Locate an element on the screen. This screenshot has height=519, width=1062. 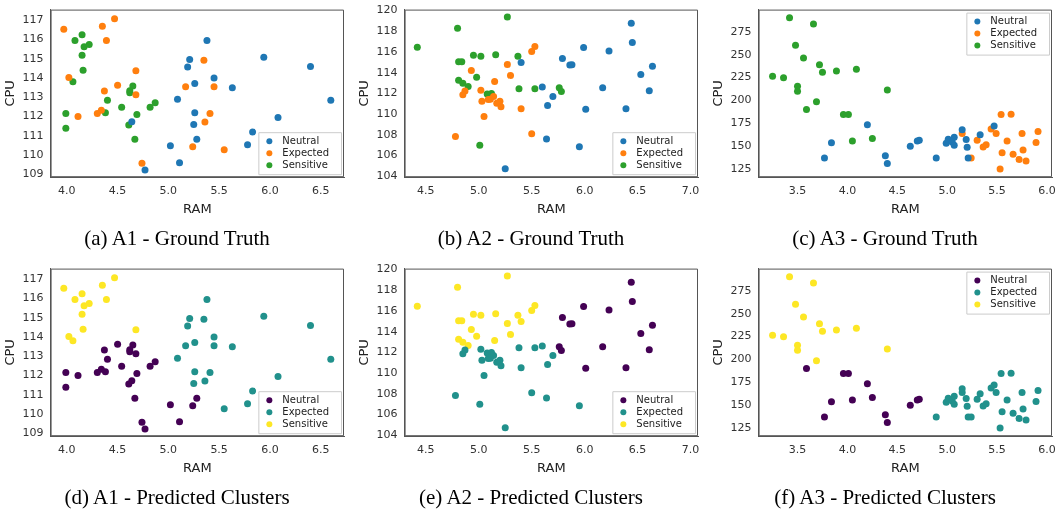
text: (c) A3 - Ground Truth is located at coordinates (885, 238).